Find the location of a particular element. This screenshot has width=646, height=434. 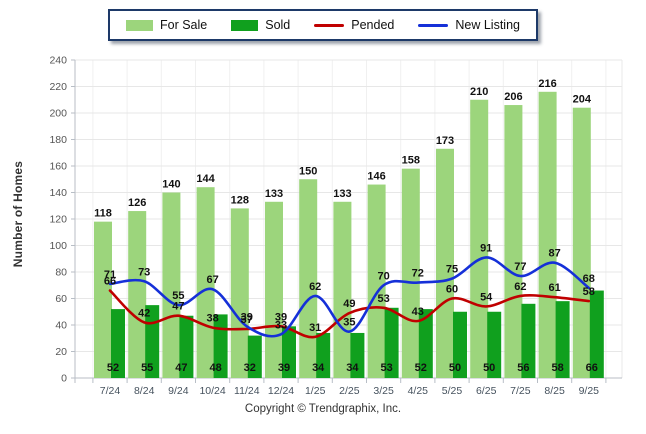

x-tick-label: 2/25 is located at coordinates (349, 391).